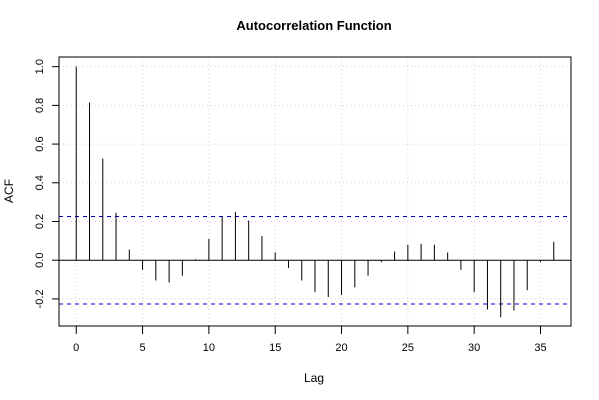 Image resolution: width=599 pixels, height=400 pixels. What do you see at coordinates (40, 260) in the screenshot?
I see `y-tick-label: 0.0` at bounding box center [40, 260].